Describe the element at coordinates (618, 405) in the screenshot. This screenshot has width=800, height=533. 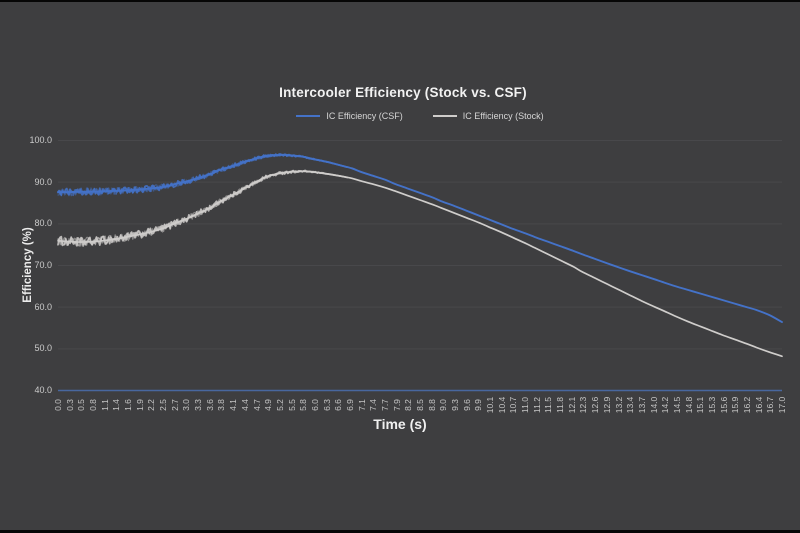
I see `x-tick-label: 13.2` at that location.